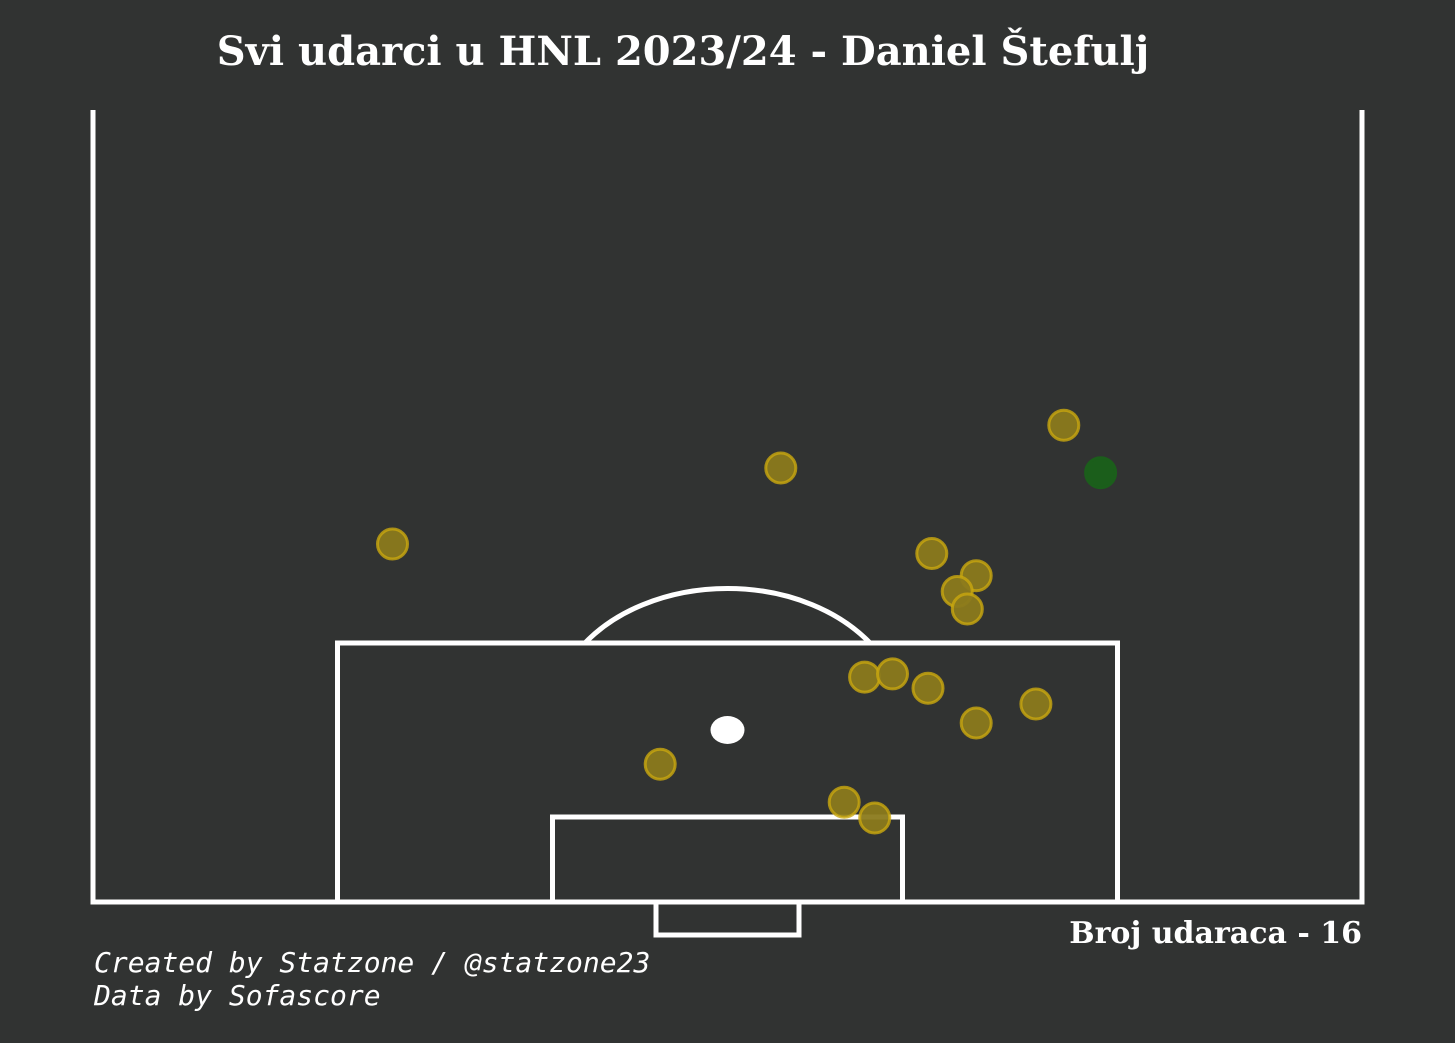 This screenshot has height=1043, width=1455. What do you see at coordinates (727, 772) in the screenshot?
I see `penalty-box` at bounding box center [727, 772].